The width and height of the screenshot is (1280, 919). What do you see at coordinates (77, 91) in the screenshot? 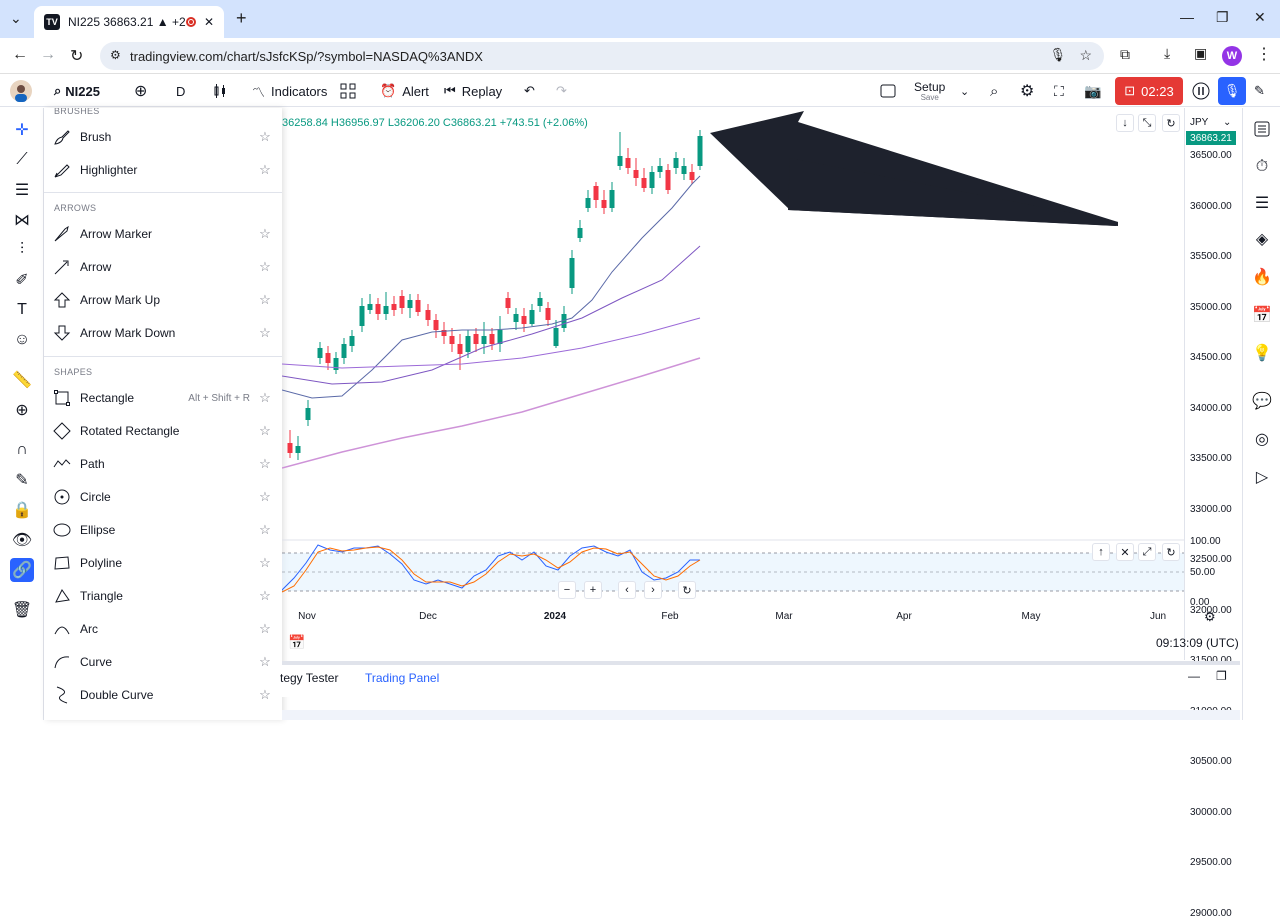
I see `symbol-search-button: ⌕ NI225` at bounding box center [77, 91].